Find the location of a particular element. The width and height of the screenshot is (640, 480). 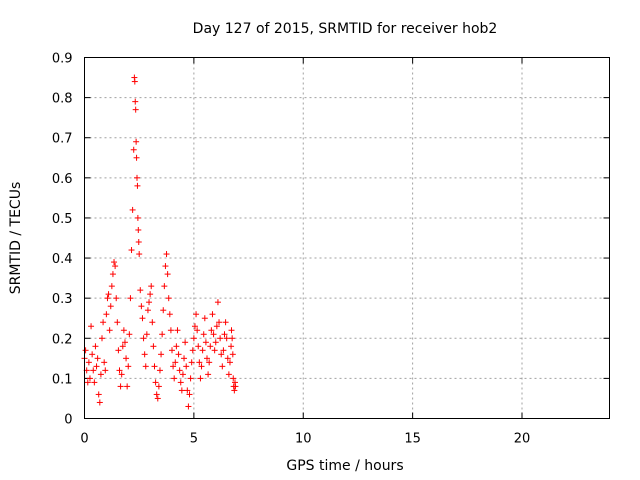

y-tick-label: 0.1 is located at coordinates (62, 379).